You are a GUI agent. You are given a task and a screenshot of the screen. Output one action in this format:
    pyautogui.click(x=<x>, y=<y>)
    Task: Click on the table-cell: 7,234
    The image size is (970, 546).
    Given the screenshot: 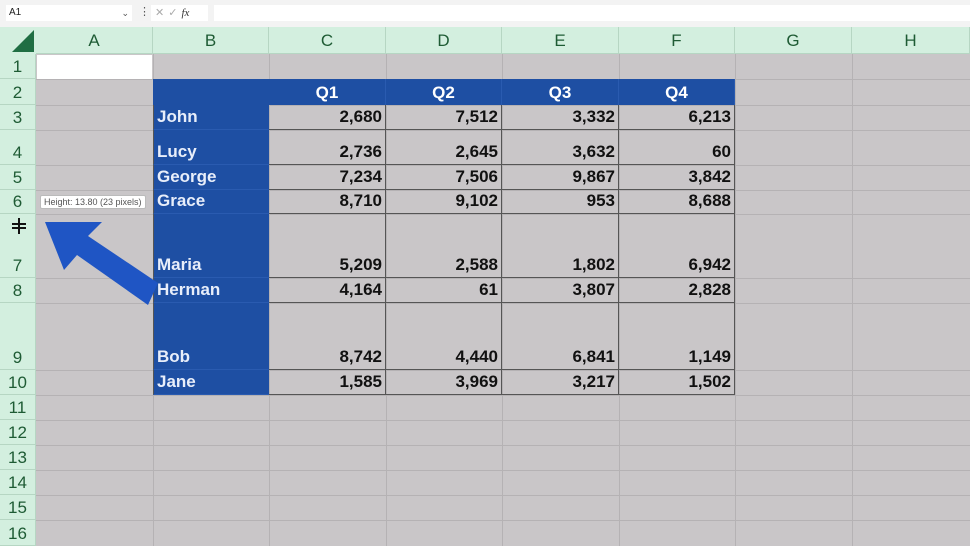 What is the action you would take?
    pyautogui.click(x=327, y=177)
    